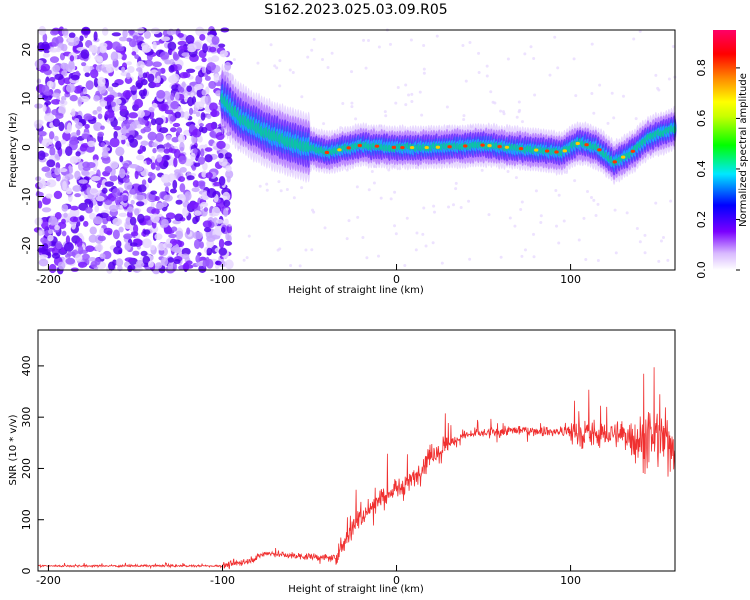  What do you see at coordinates (26, 197) in the screenshot?
I see `y-tick-label: -10` at bounding box center [26, 197].